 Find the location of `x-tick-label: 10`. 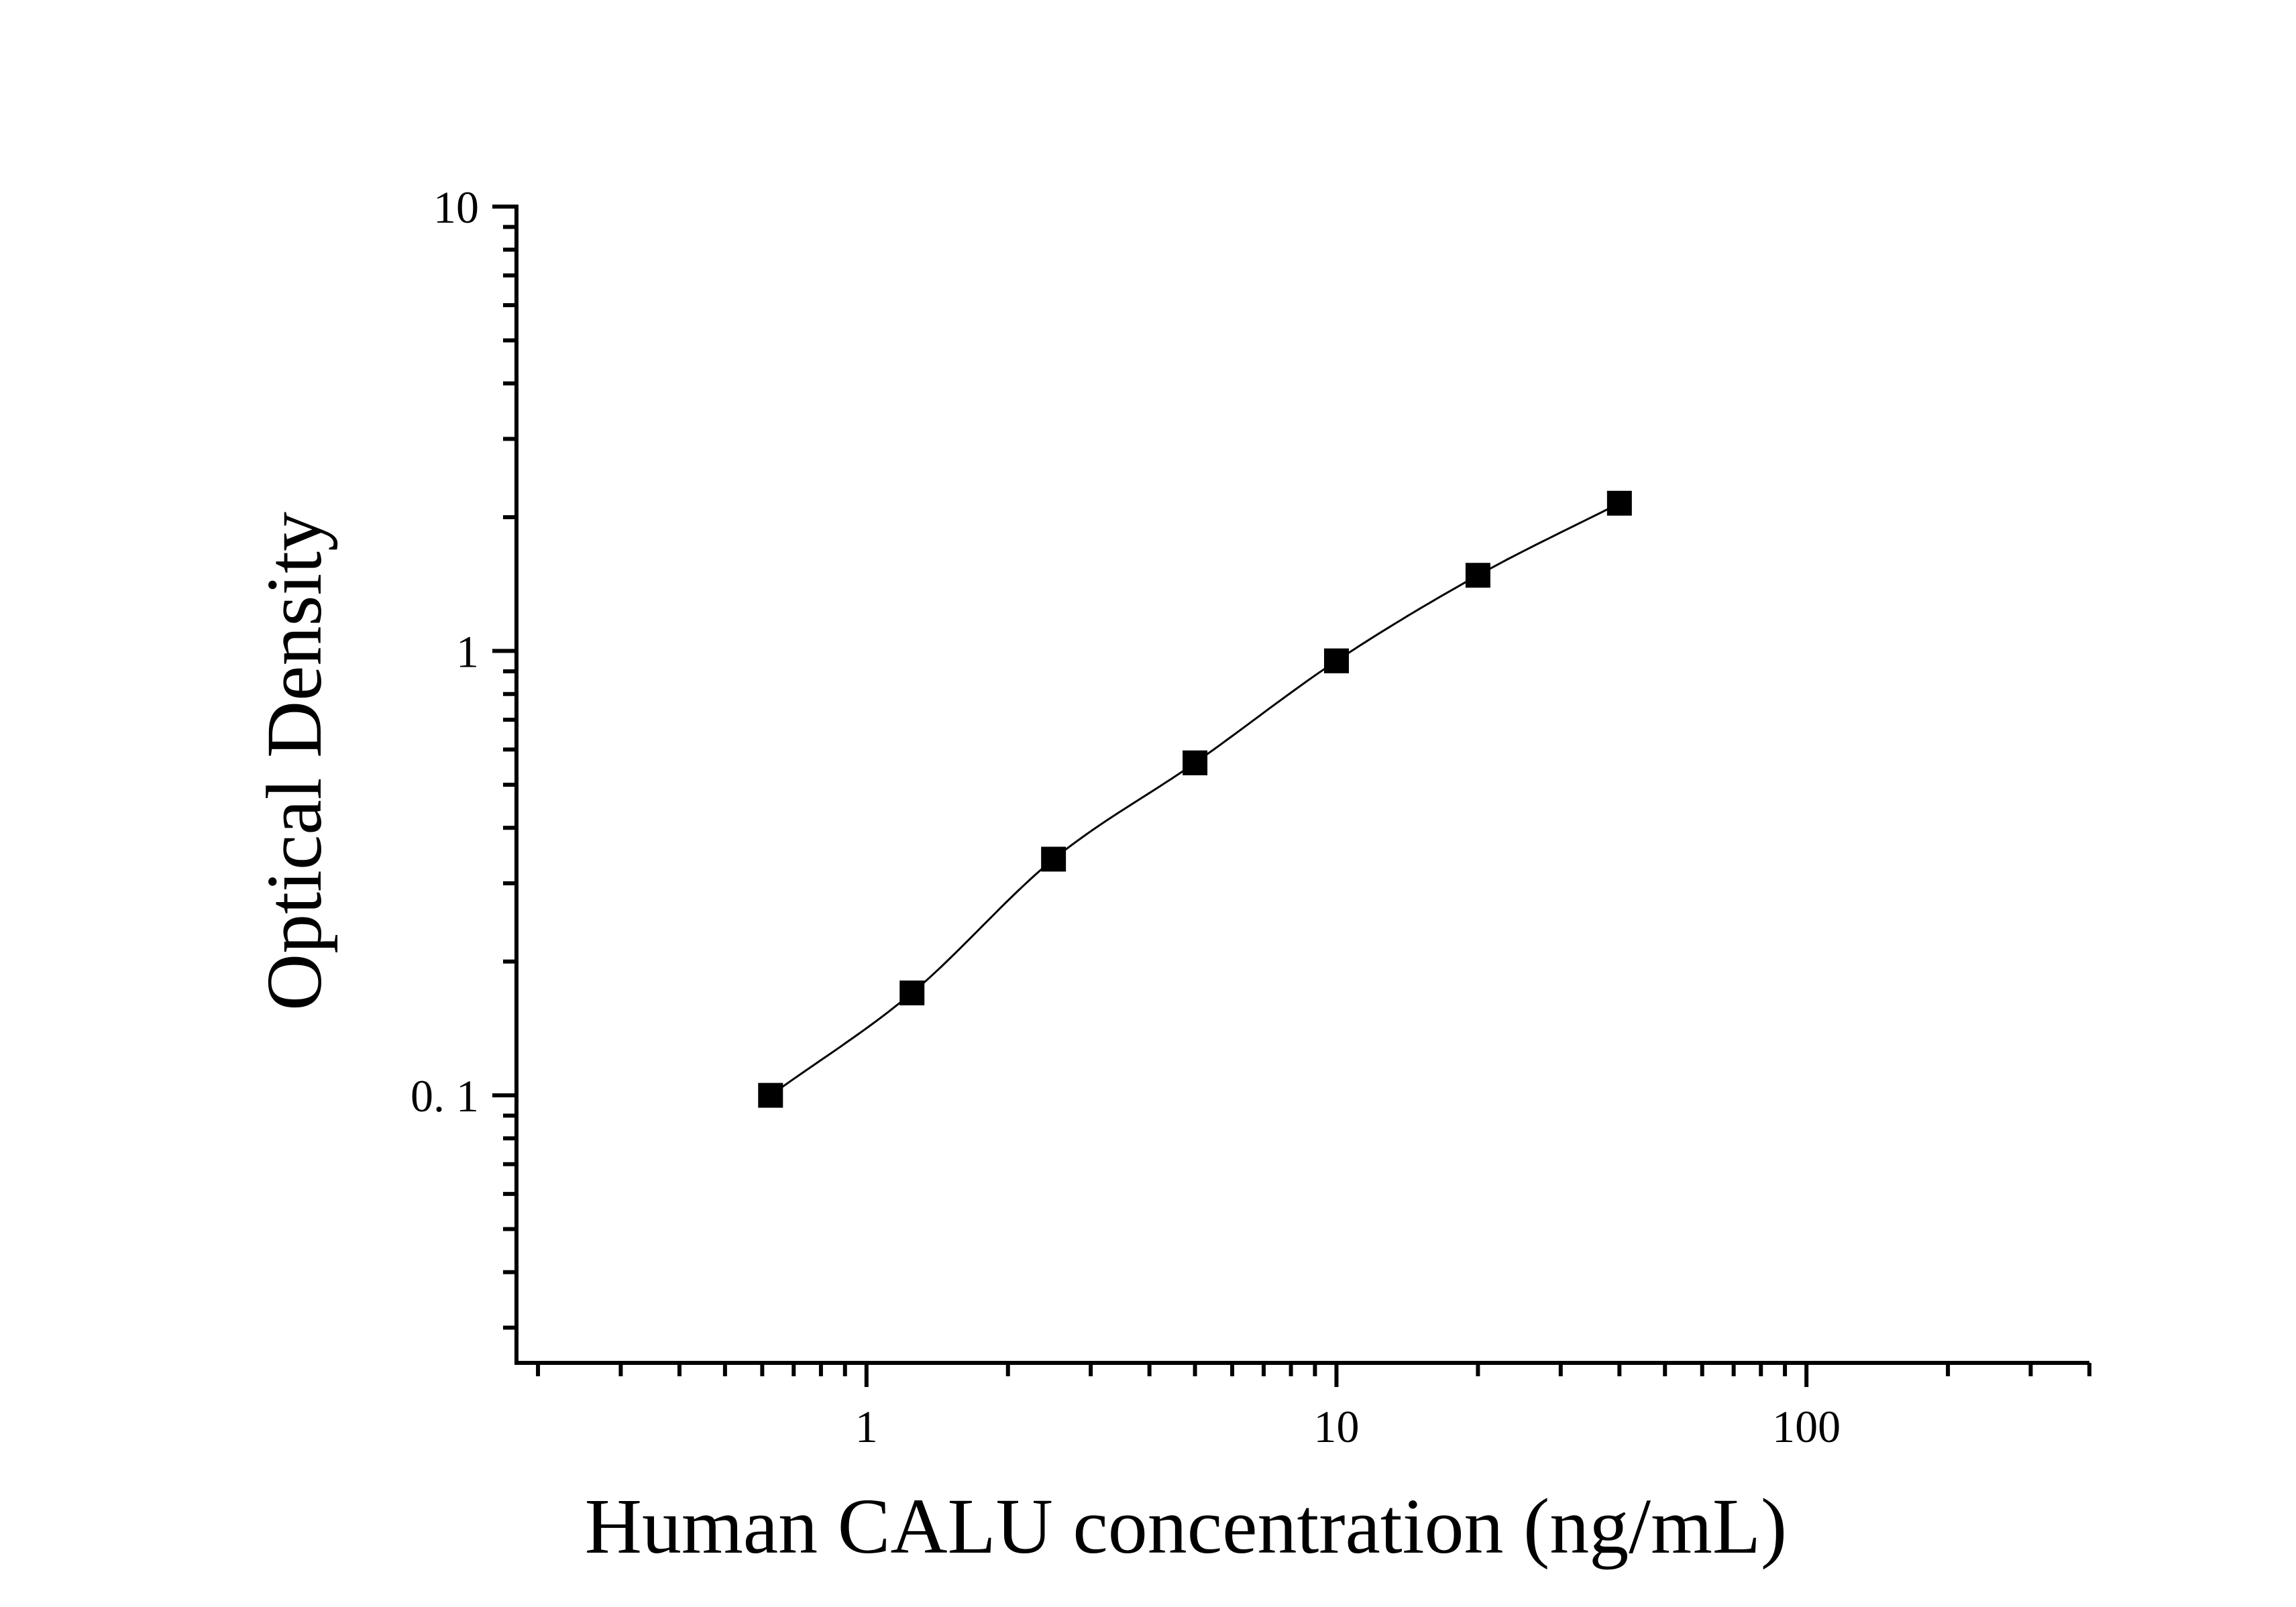

x-tick-label: 10 is located at coordinates (1336, 1426).